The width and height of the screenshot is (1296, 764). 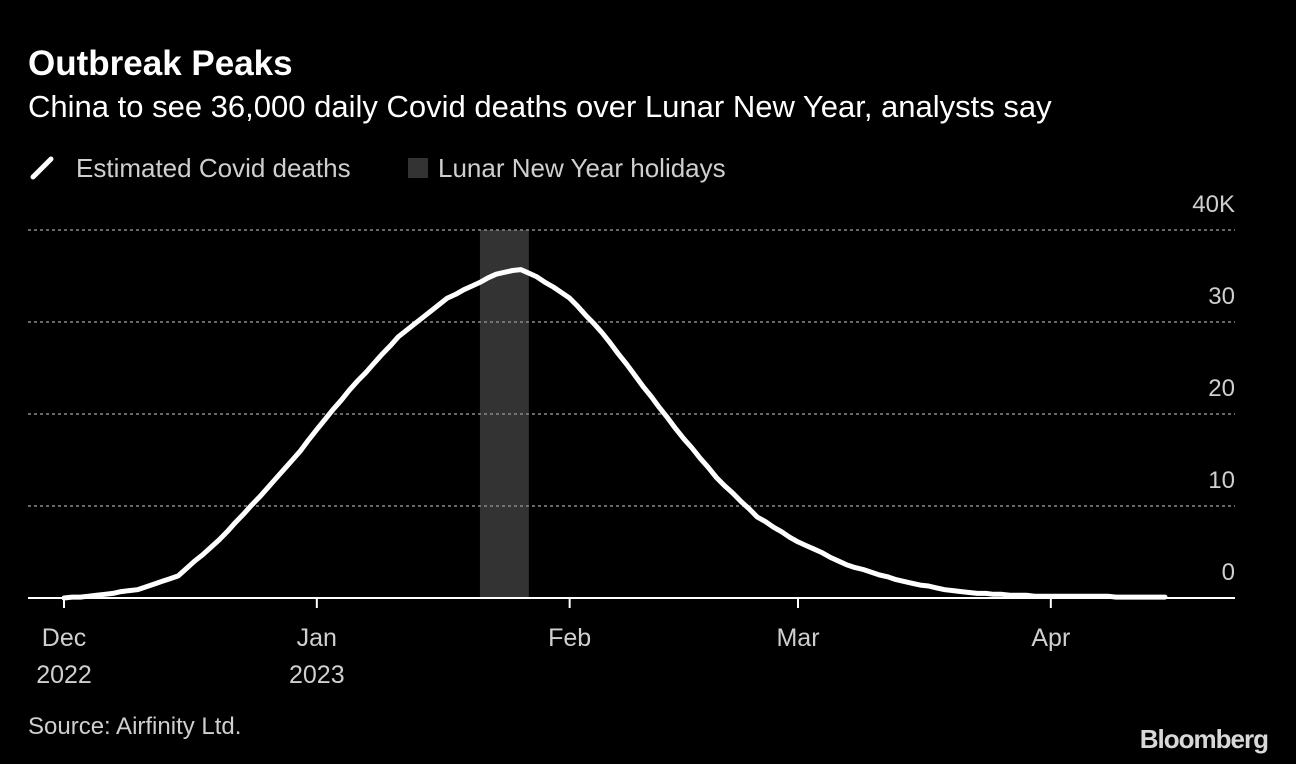 I want to click on x-tick-label: Apr, so click(x=1050, y=638).